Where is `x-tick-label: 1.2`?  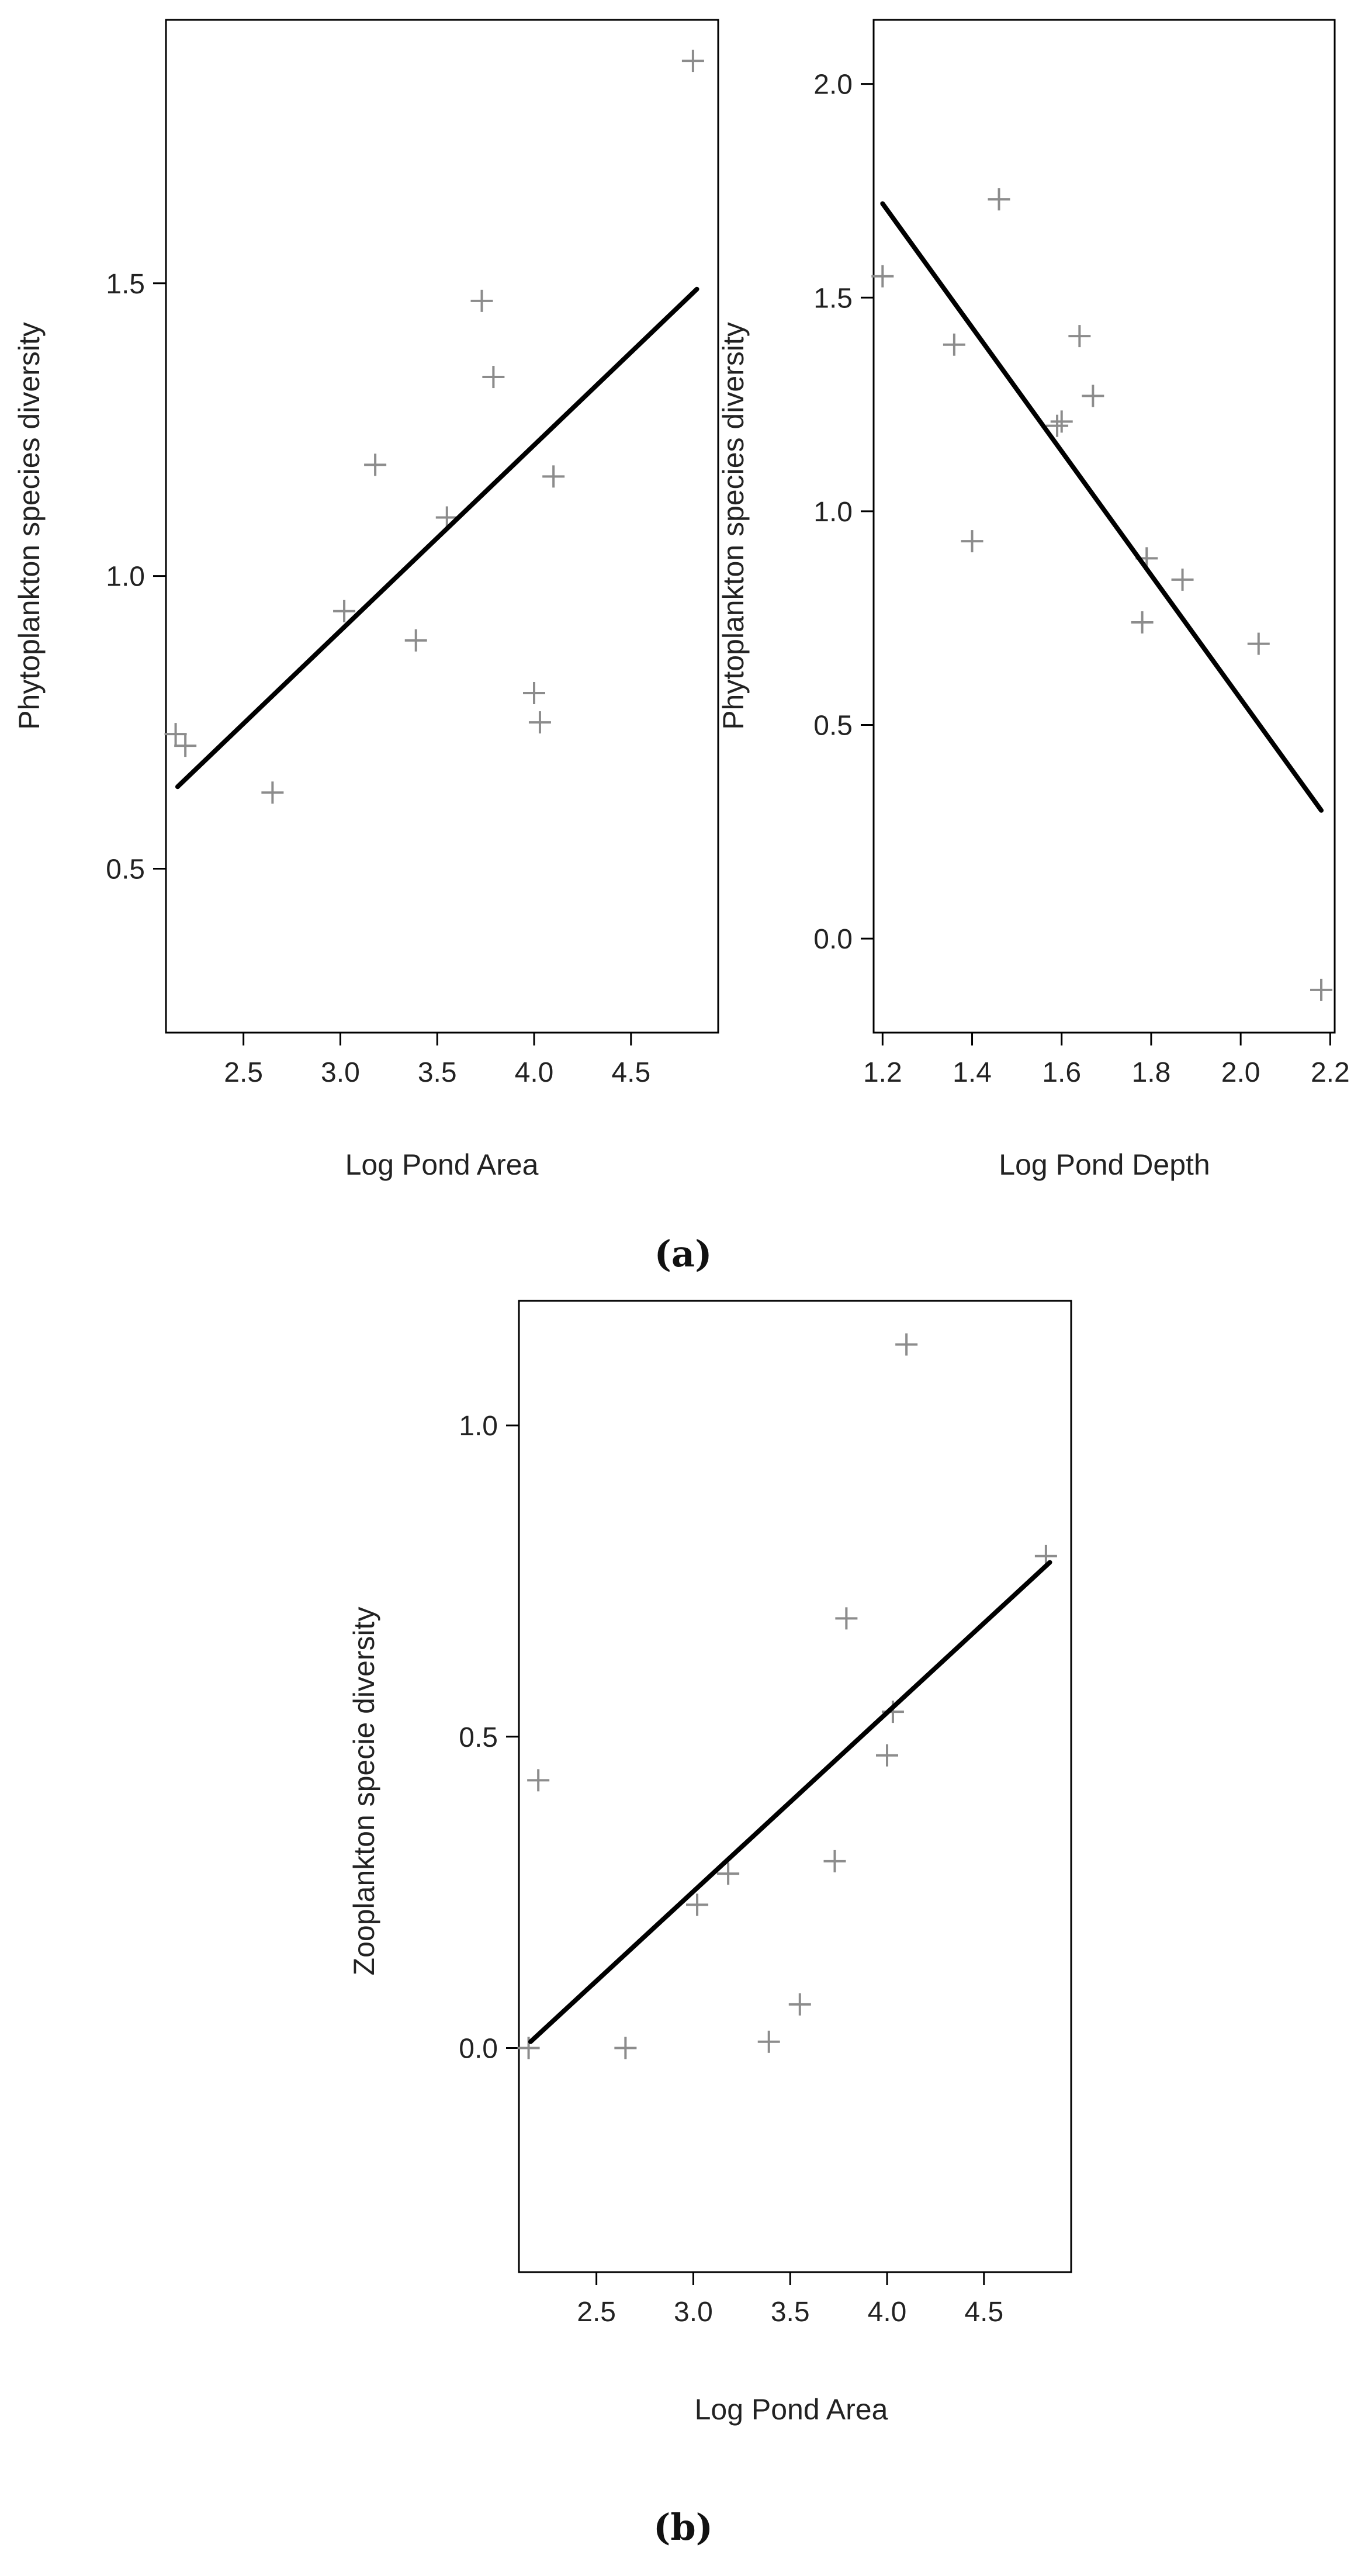 x-tick-label: 1.2 is located at coordinates (882, 1072).